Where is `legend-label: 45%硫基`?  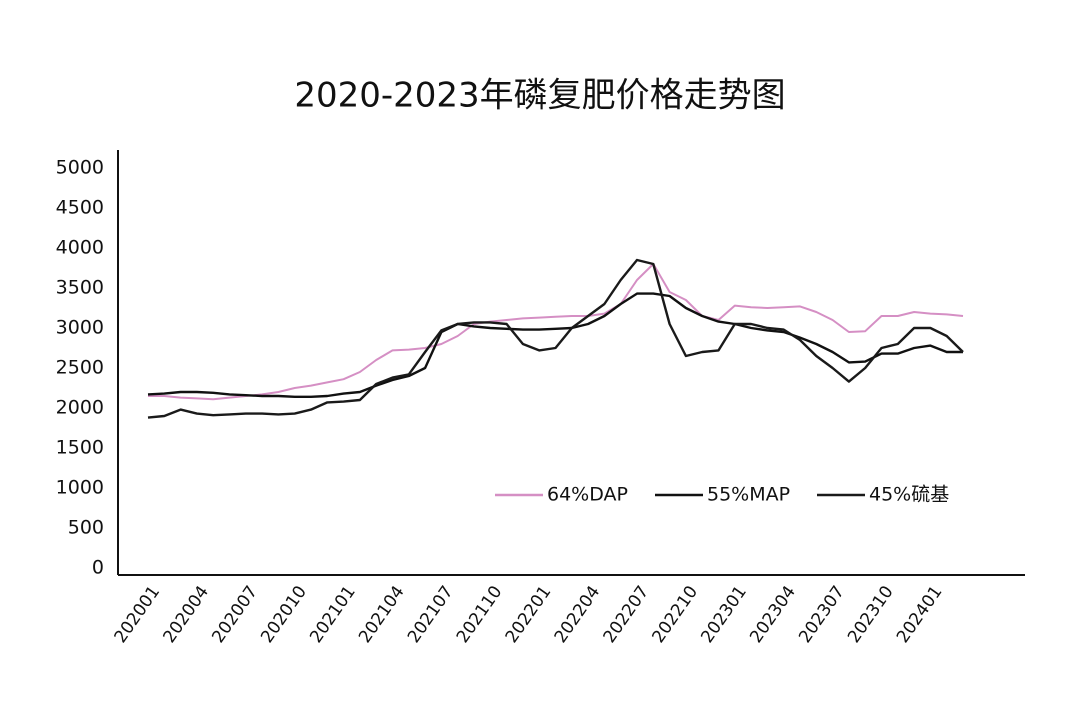
legend-label: 45%硫基 is located at coordinates (909, 495).